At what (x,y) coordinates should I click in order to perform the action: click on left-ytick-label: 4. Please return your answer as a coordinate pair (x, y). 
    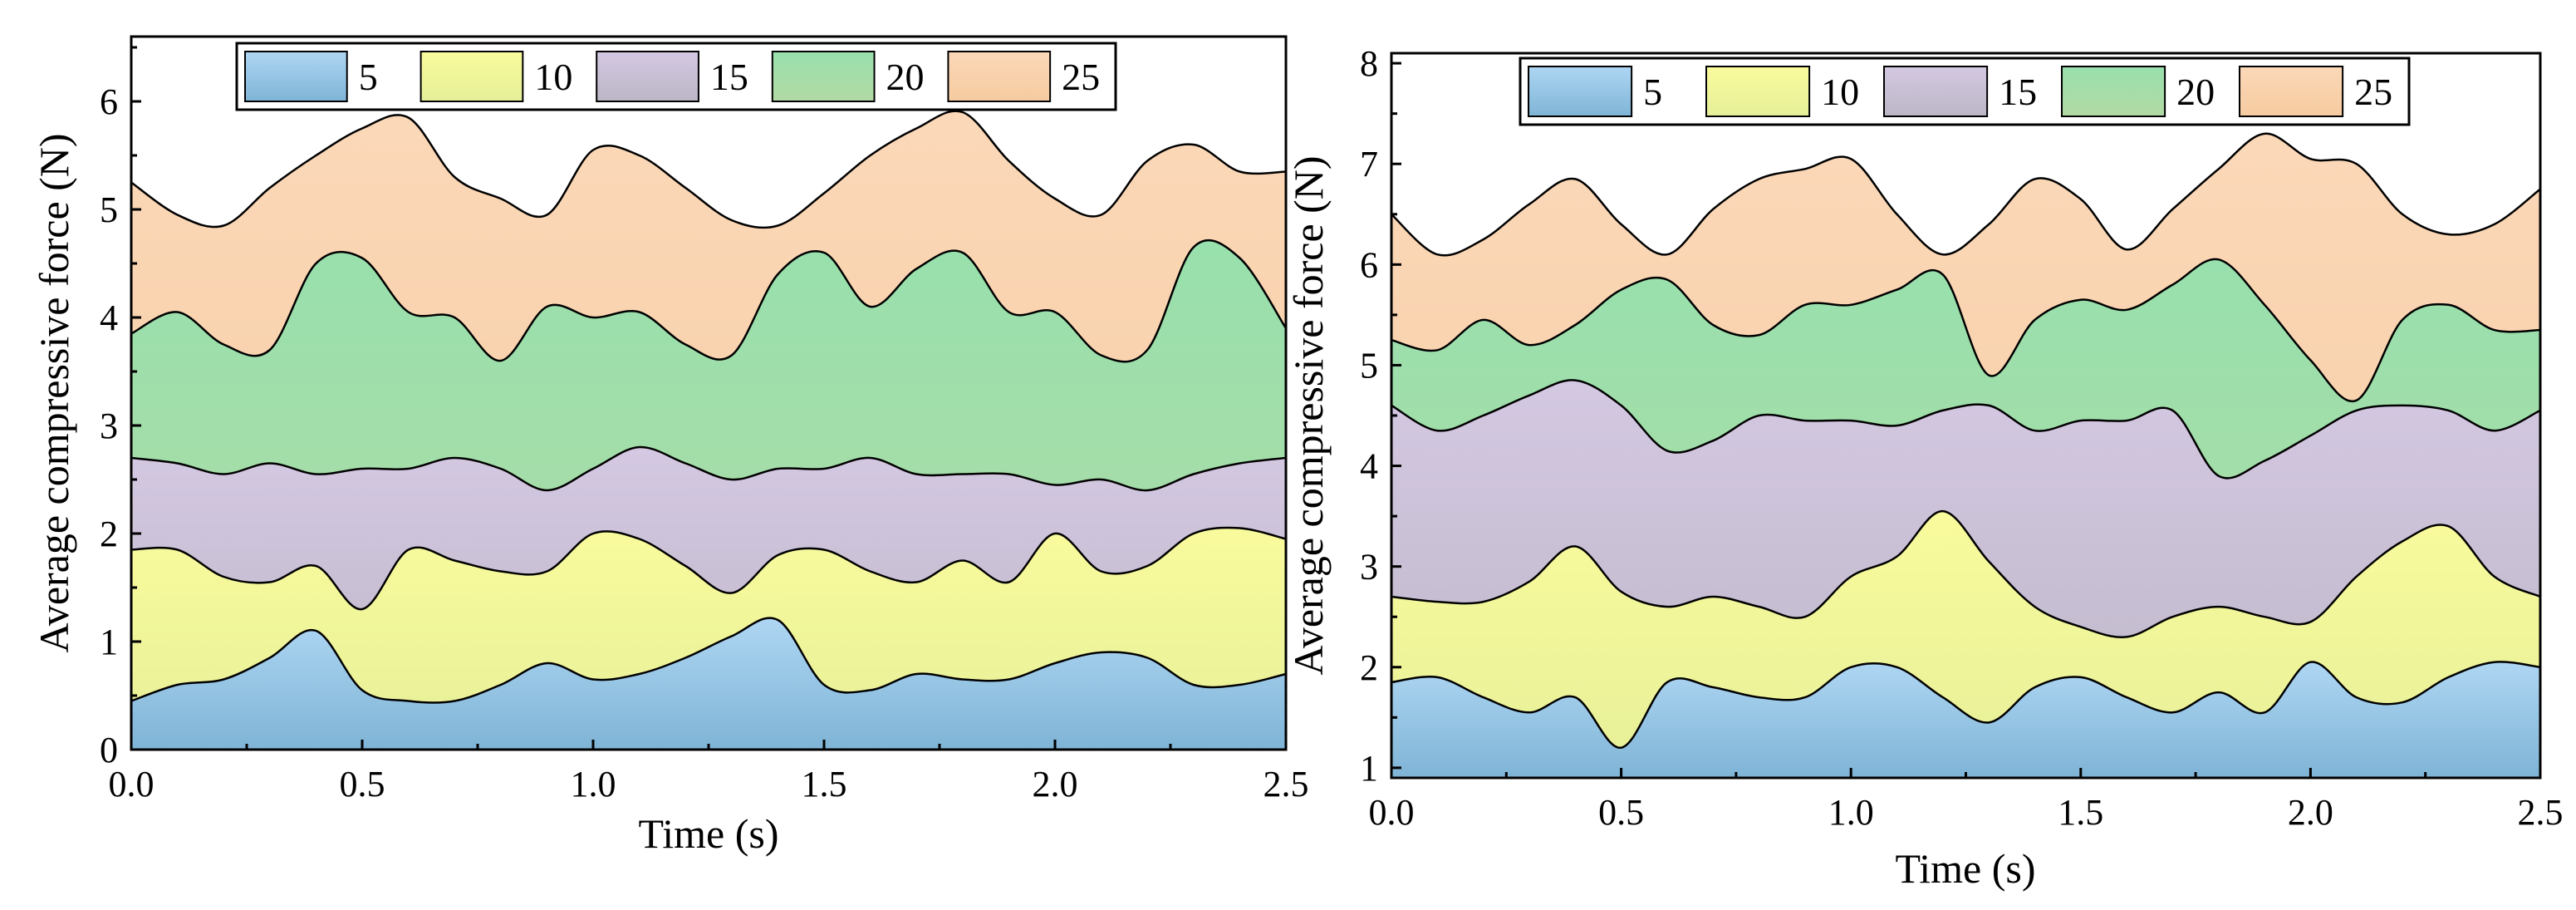
    Looking at the image, I should click on (109, 318).